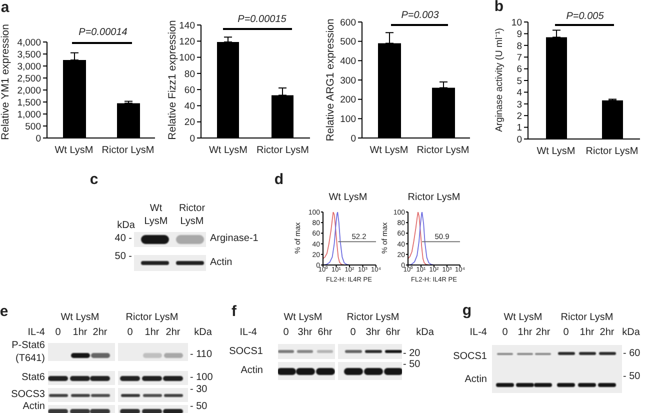 Image resolution: width=645 pixels, height=413 pixels. I want to click on y-tick-label: 3,000, so click(29, 66).